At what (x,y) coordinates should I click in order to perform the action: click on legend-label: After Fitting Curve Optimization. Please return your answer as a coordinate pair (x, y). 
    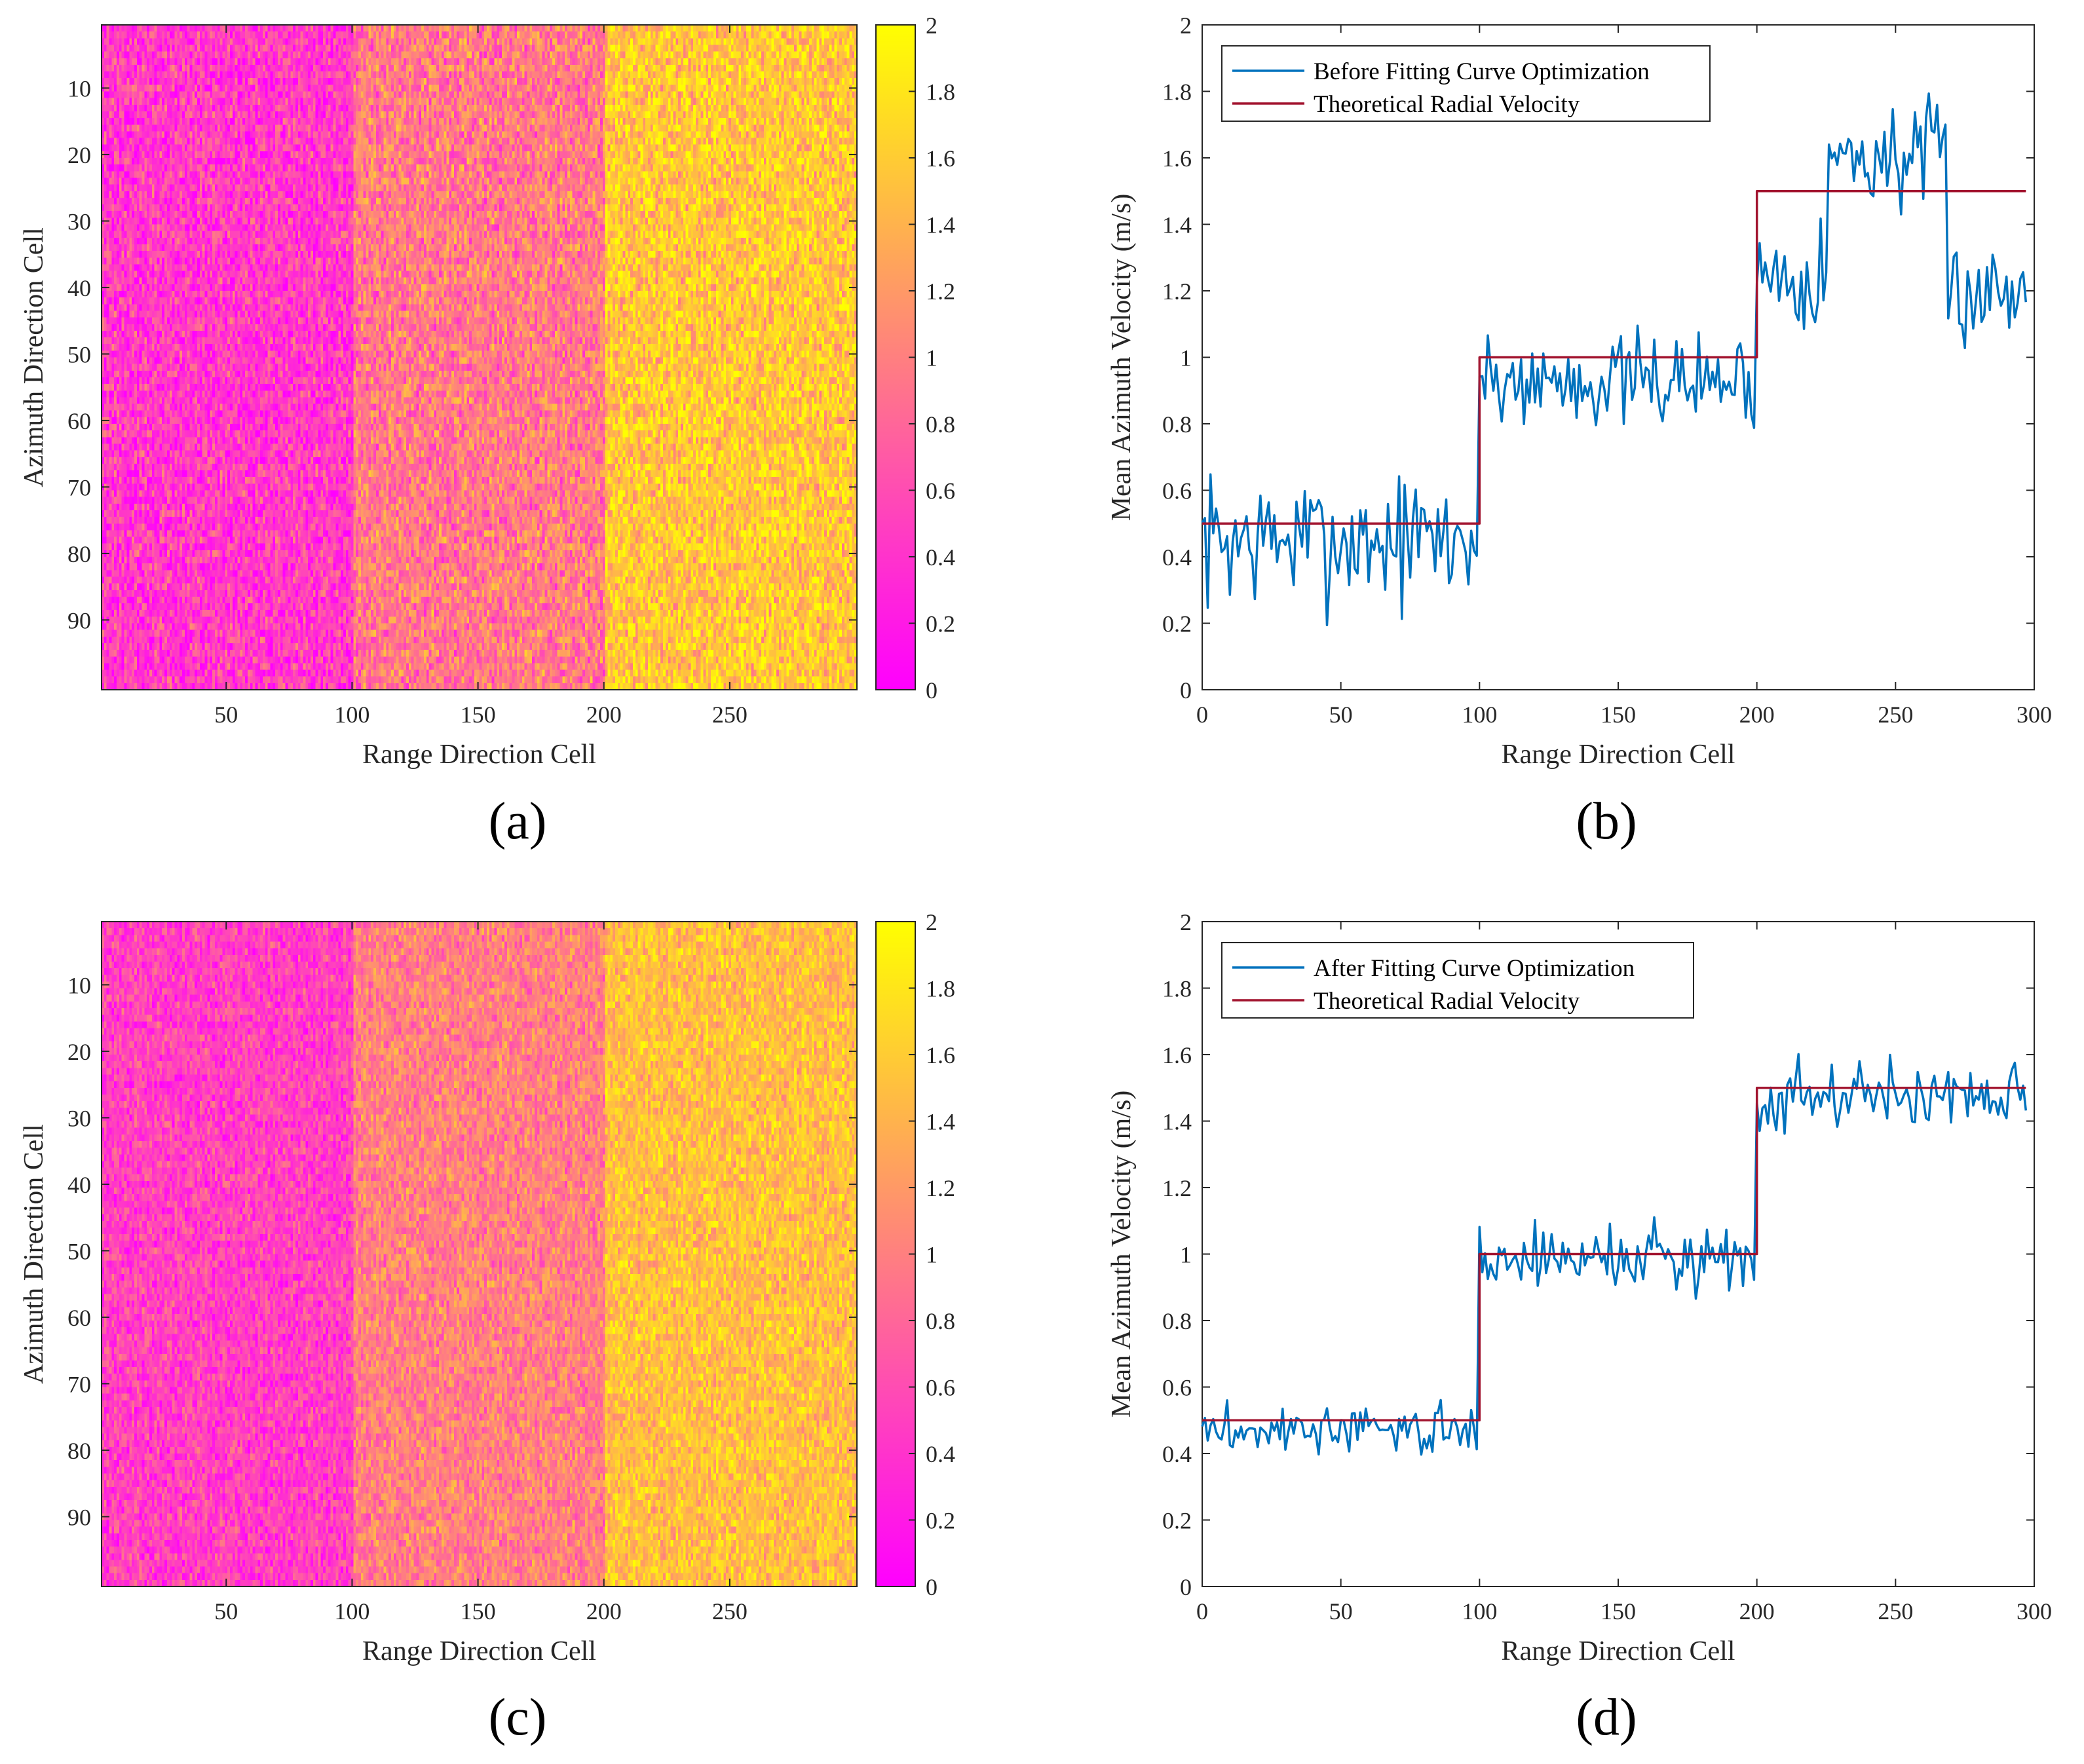
    Looking at the image, I should click on (1474, 969).